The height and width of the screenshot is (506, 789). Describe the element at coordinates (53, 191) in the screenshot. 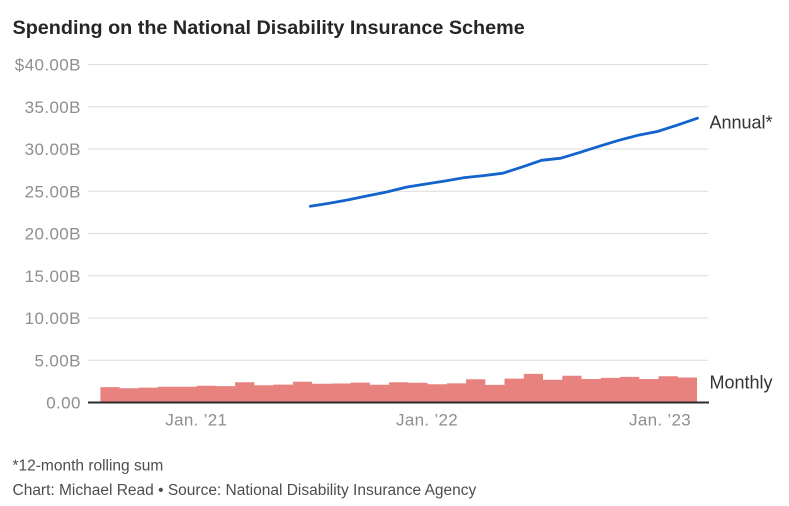

I see `svg-text: 25.00B` at that location.